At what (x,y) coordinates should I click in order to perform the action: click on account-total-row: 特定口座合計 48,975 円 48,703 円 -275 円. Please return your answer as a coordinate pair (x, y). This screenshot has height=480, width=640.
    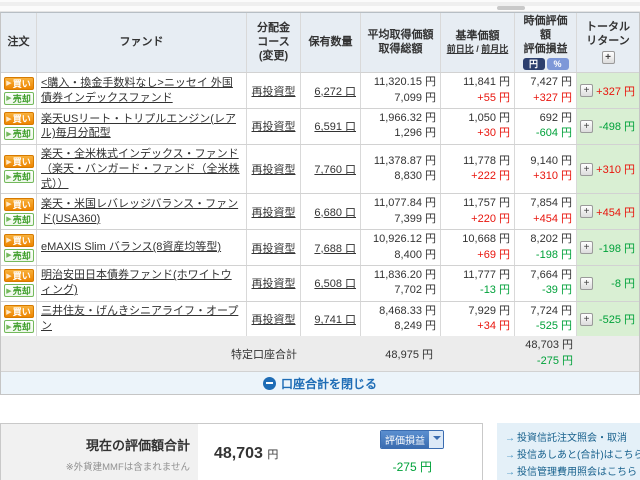
    Looking at the image, I should click on (320, 354).